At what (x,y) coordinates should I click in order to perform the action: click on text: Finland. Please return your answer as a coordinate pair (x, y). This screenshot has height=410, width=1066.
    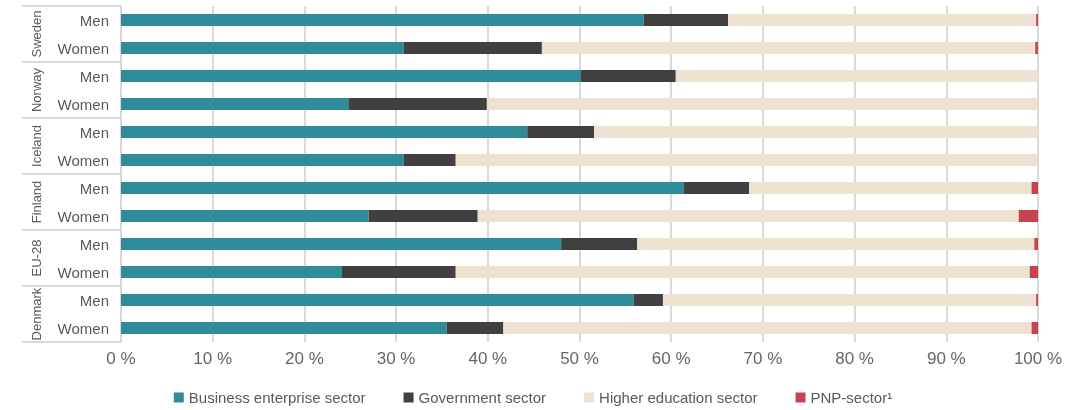
    Looking at the image, I should click on (36, 202).